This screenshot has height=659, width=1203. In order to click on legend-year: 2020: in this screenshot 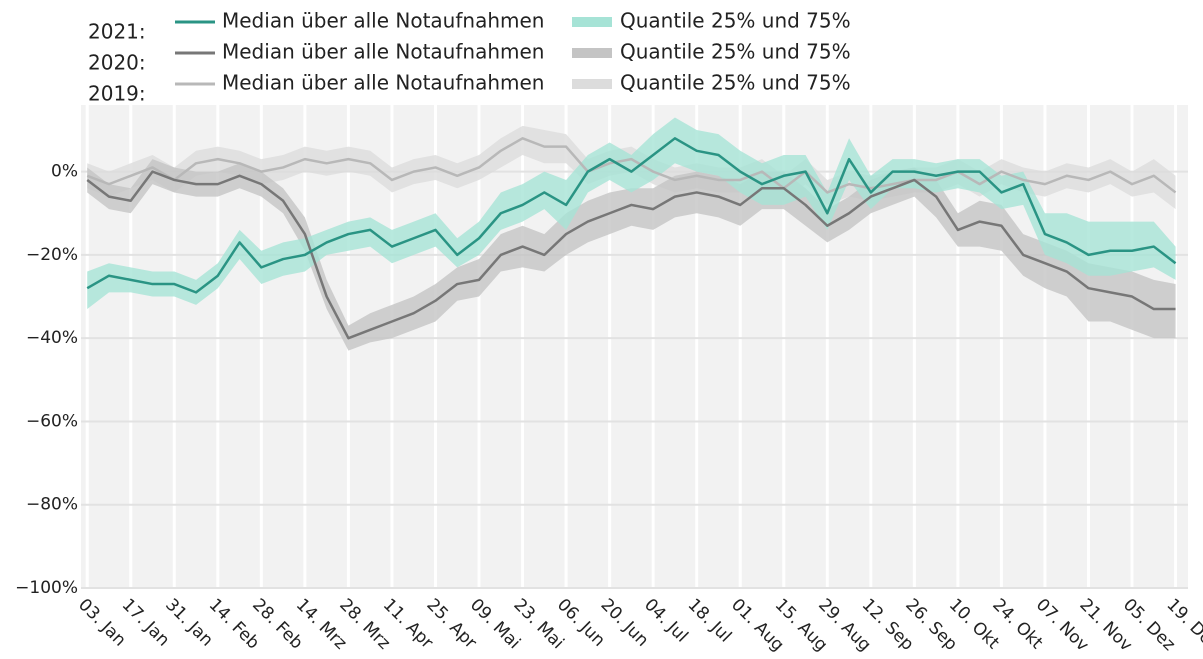, I will do `click(117, 63)`.